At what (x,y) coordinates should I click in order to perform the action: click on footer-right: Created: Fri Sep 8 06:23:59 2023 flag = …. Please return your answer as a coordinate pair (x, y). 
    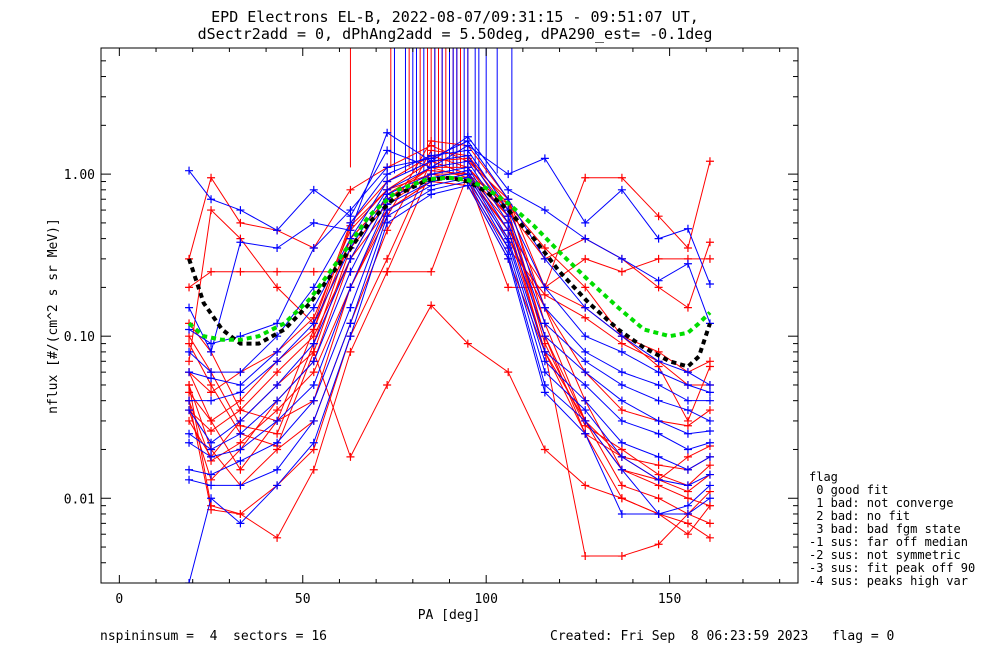
    Looking at the image, I should click on (722, 636).